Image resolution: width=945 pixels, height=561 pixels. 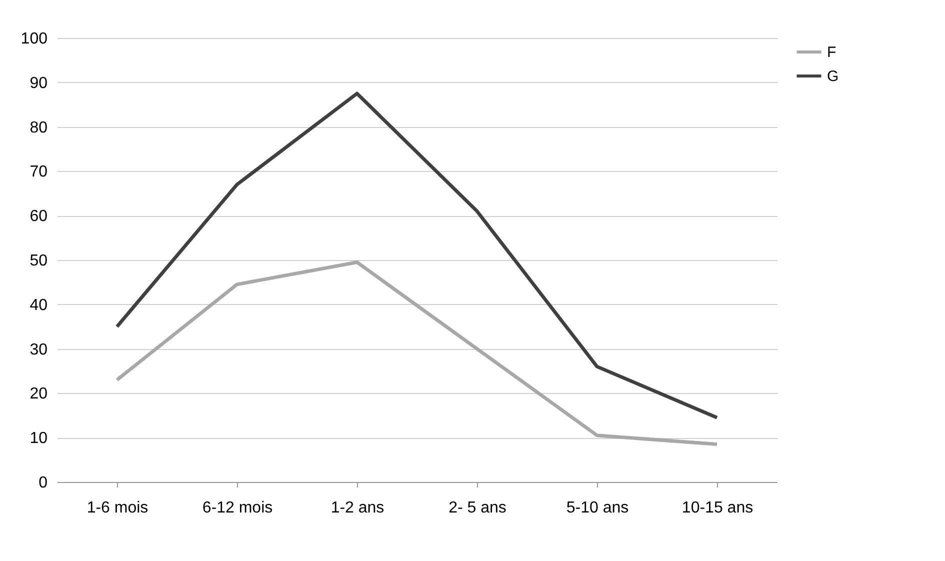 What do you see at coordinates (39, 305) in the screenshot?
I see `y-tick-label: 40` at bounding box center [39, 305].